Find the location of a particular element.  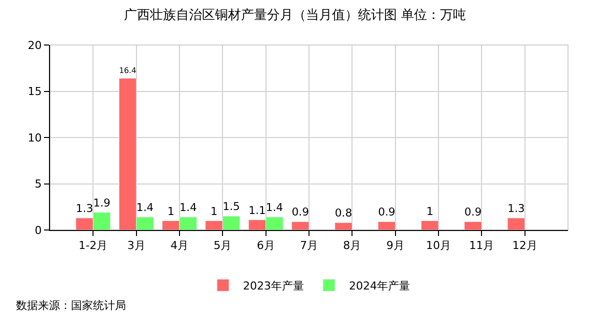

legend-label: 2023年产量 is located at coordinates (273, 285).